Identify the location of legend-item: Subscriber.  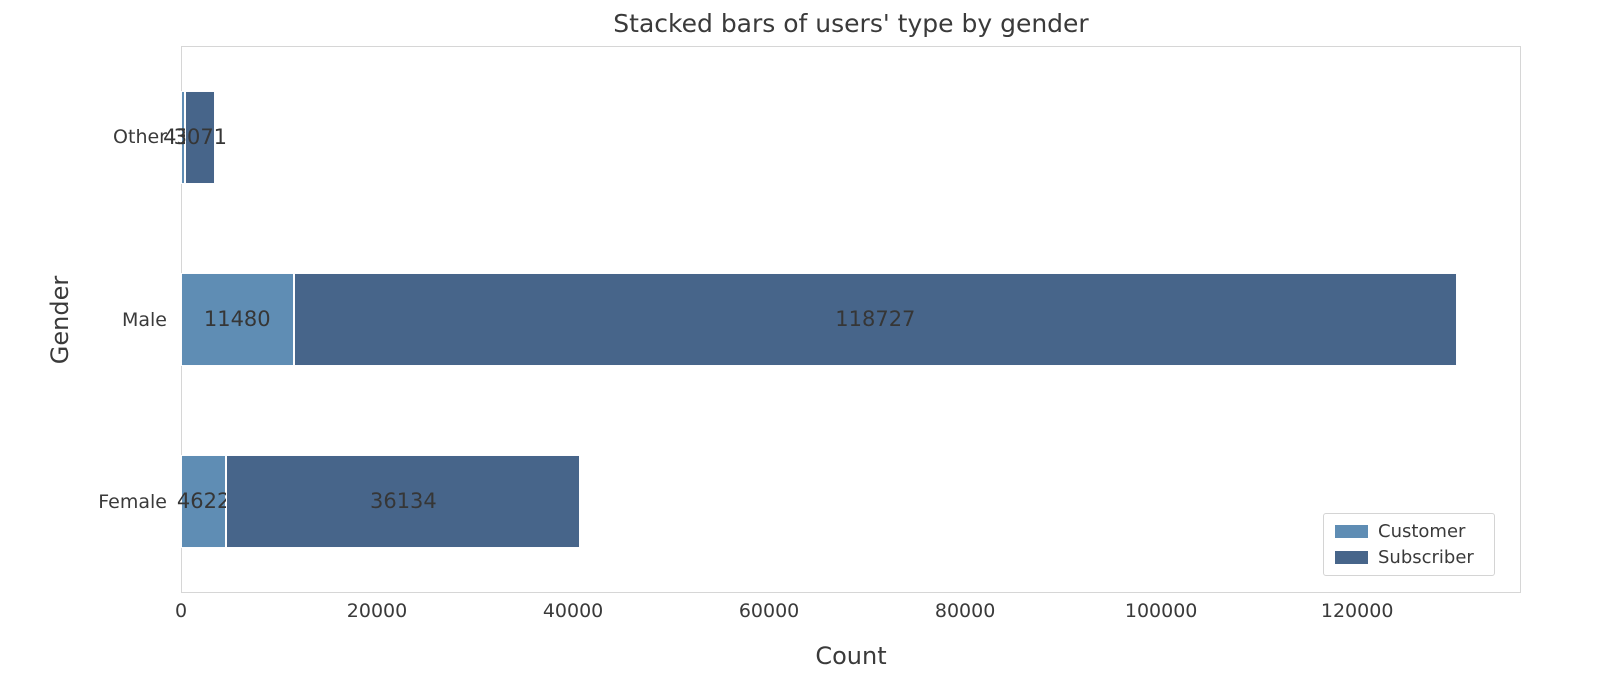
(1414, 557).